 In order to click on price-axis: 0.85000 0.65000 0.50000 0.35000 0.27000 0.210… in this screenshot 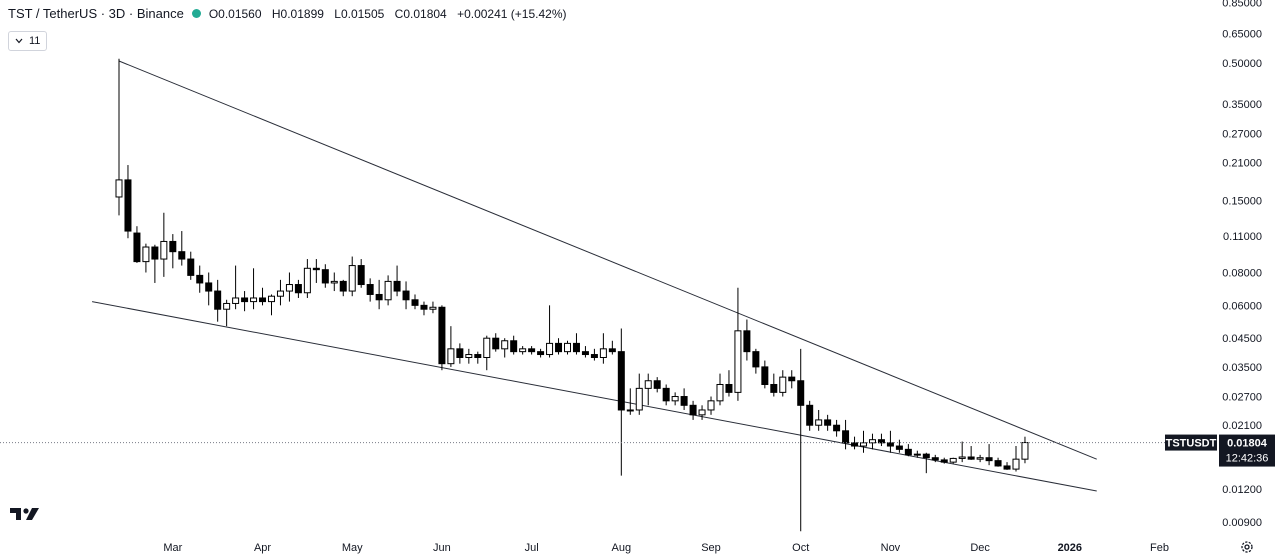, I will do `click(1242, 264)`.